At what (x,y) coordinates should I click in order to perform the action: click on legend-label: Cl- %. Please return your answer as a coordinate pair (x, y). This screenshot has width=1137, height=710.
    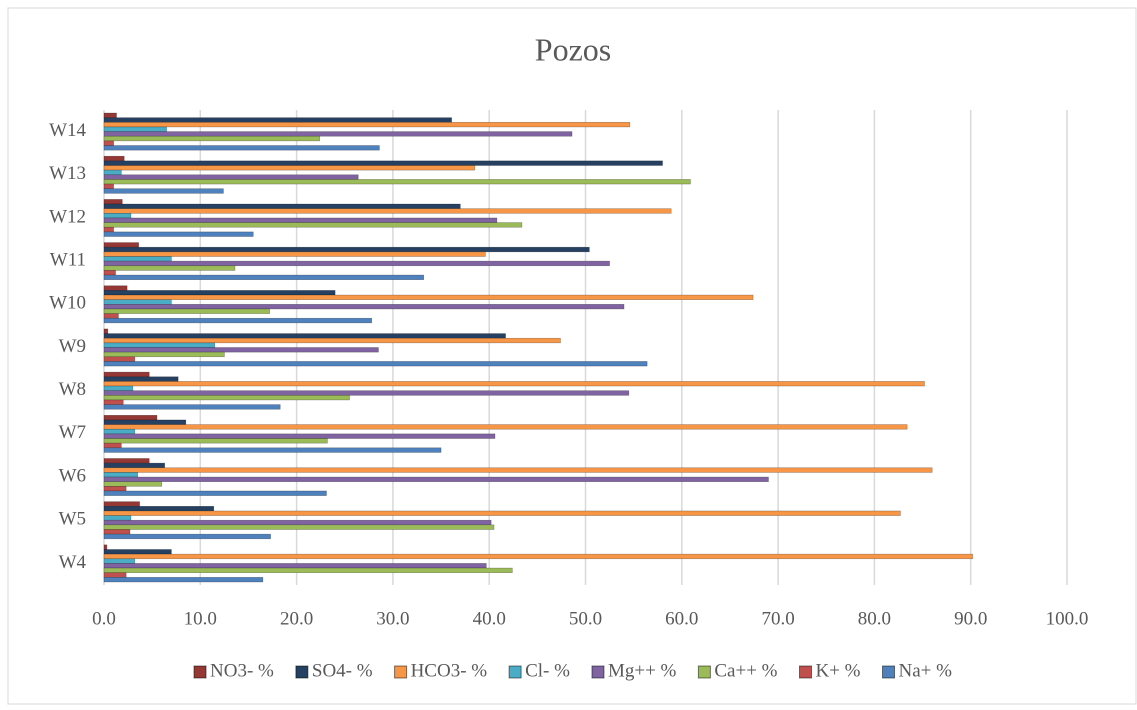
    Looking at the image, I should click on (547, 670).